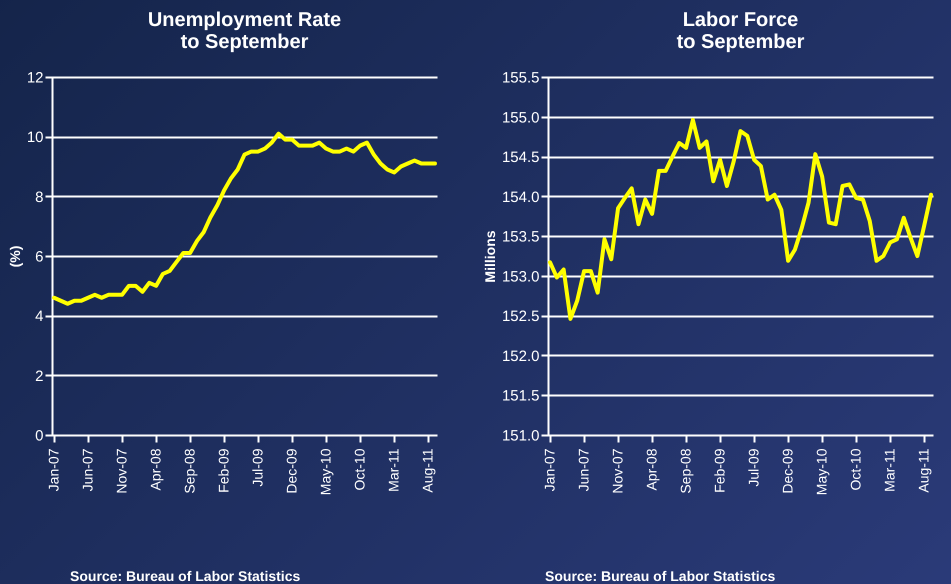 Image resolution: width=951 pixels, height=584 pixels. What do you see at coordinates (521, 78) in the screenshot?
I see `y-tick-label: 155.5` at bounding box center [521, 78].